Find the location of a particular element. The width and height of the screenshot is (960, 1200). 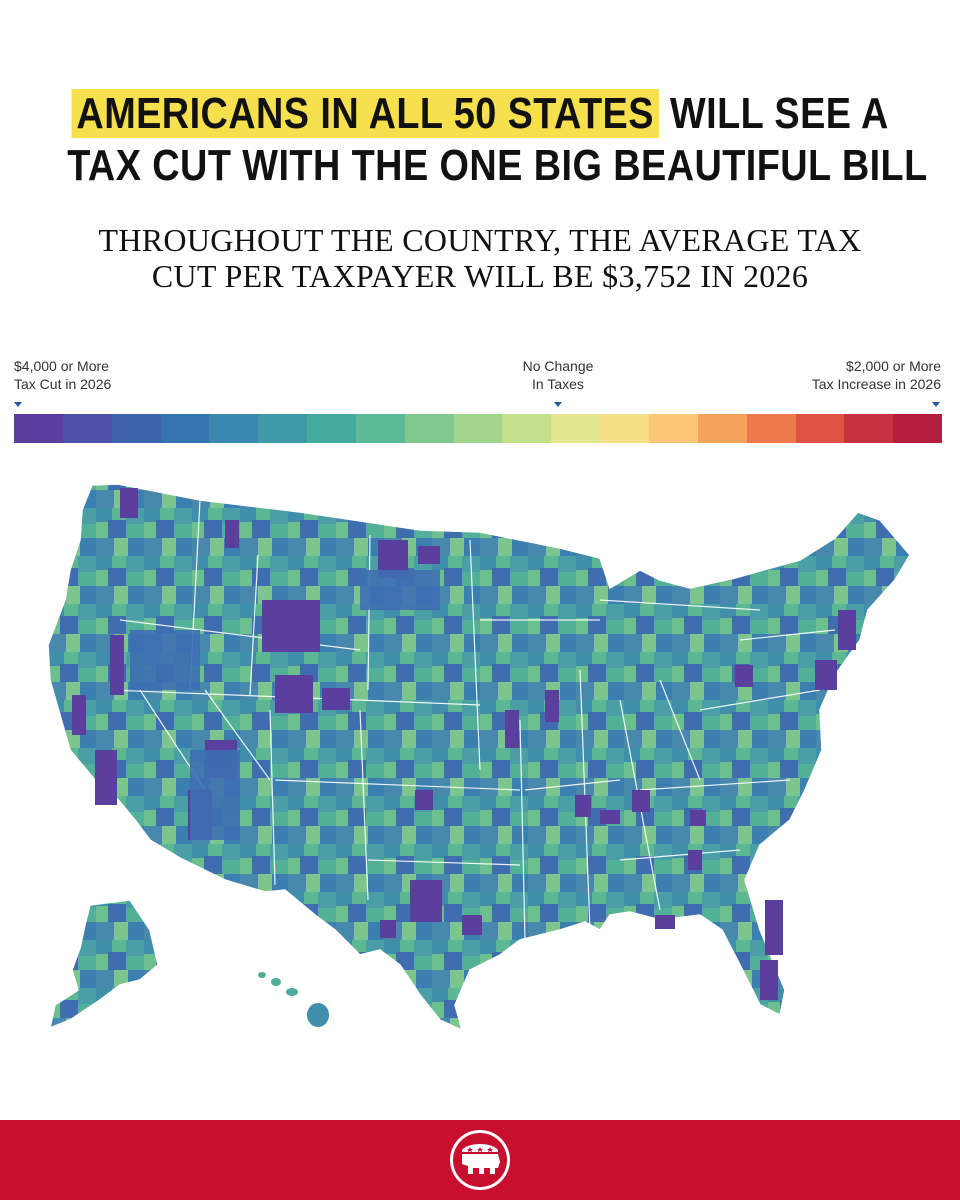

republican-elephant-icon is located at coordinates (480, 1160).